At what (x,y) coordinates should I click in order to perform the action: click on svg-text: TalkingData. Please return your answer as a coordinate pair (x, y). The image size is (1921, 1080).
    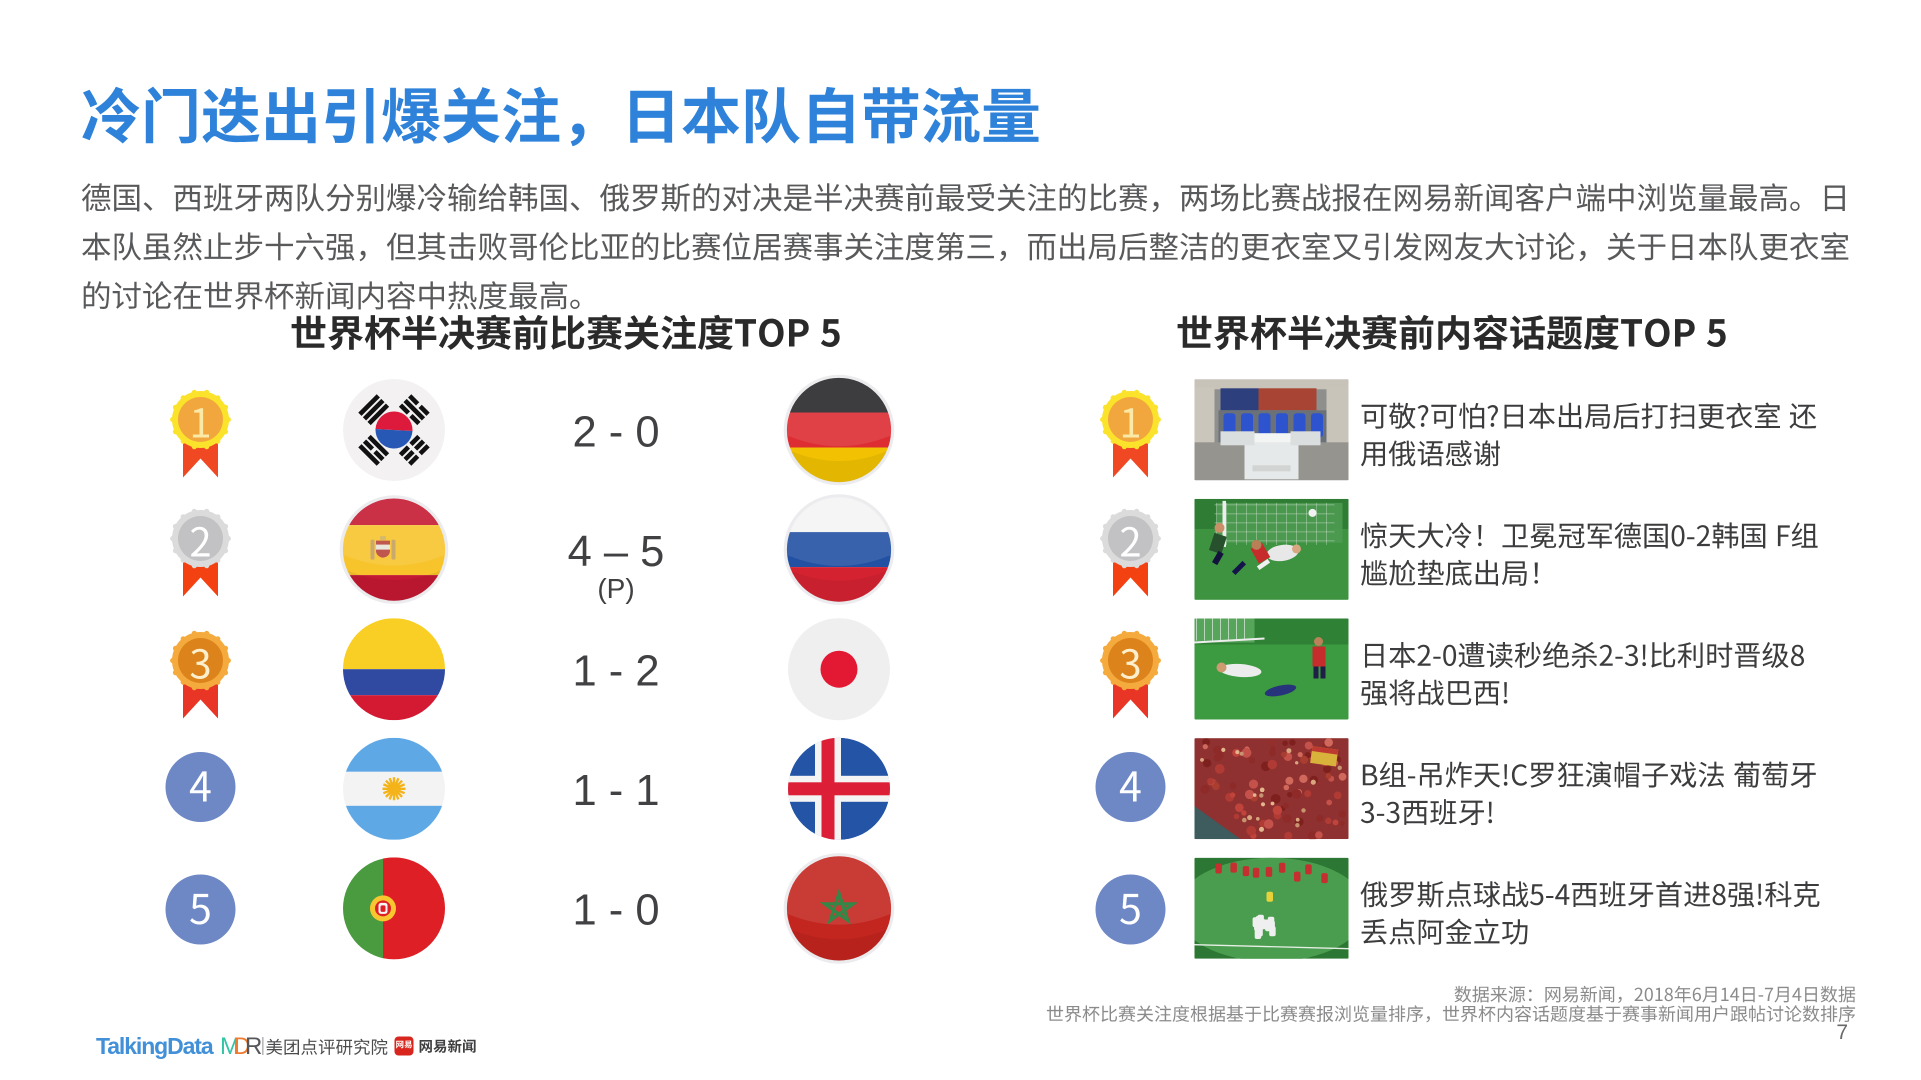
    Looking at the image, I should click on (155, 1046).